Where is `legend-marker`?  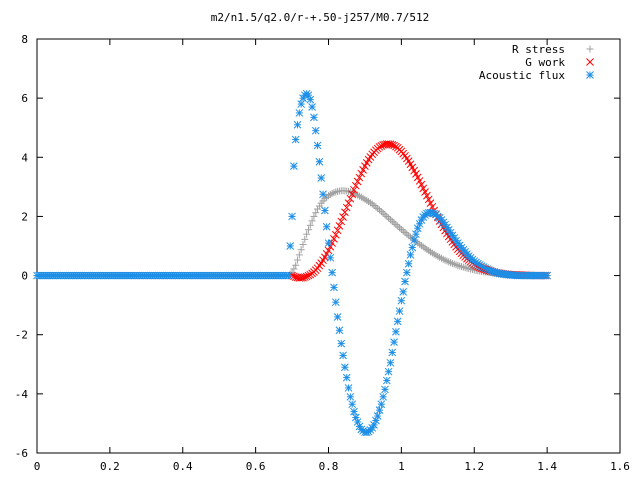 legend-marker is located at coordinates (590, 75).